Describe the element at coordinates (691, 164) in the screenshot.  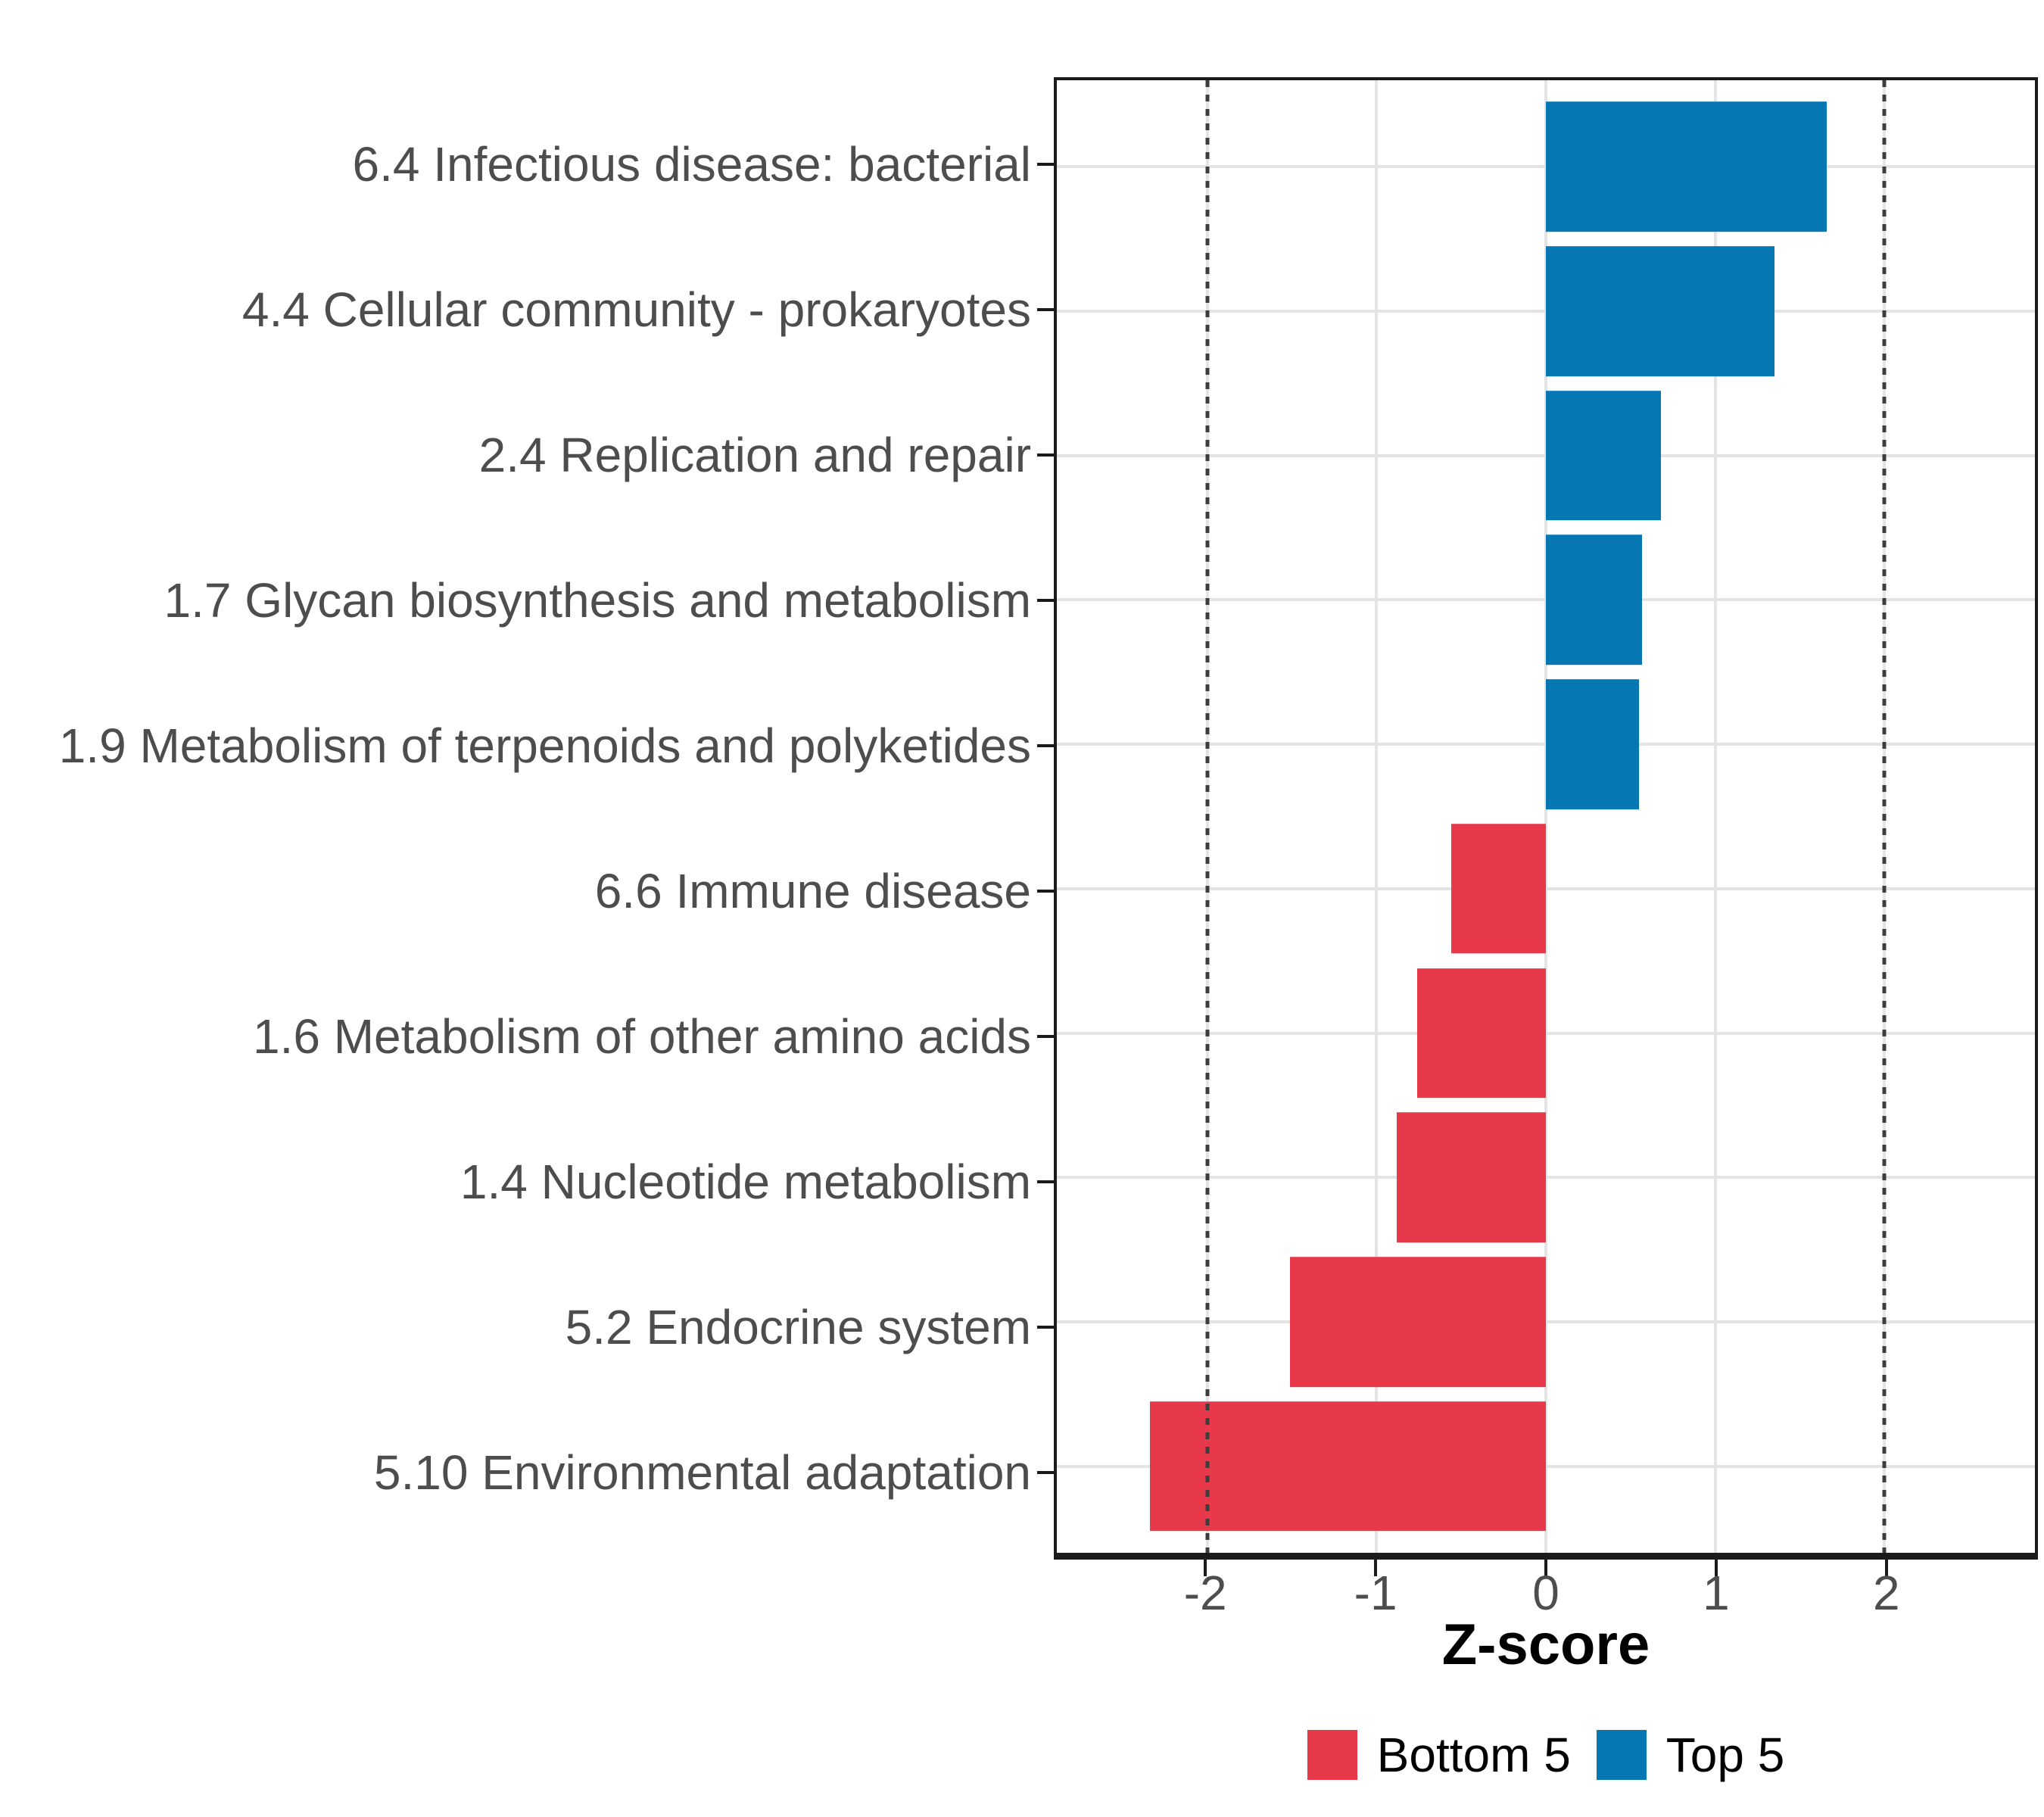
I see `y-label-6-4-infectious-disease-bacterial: 6.4 Infectious disease: bacterial` at that location.